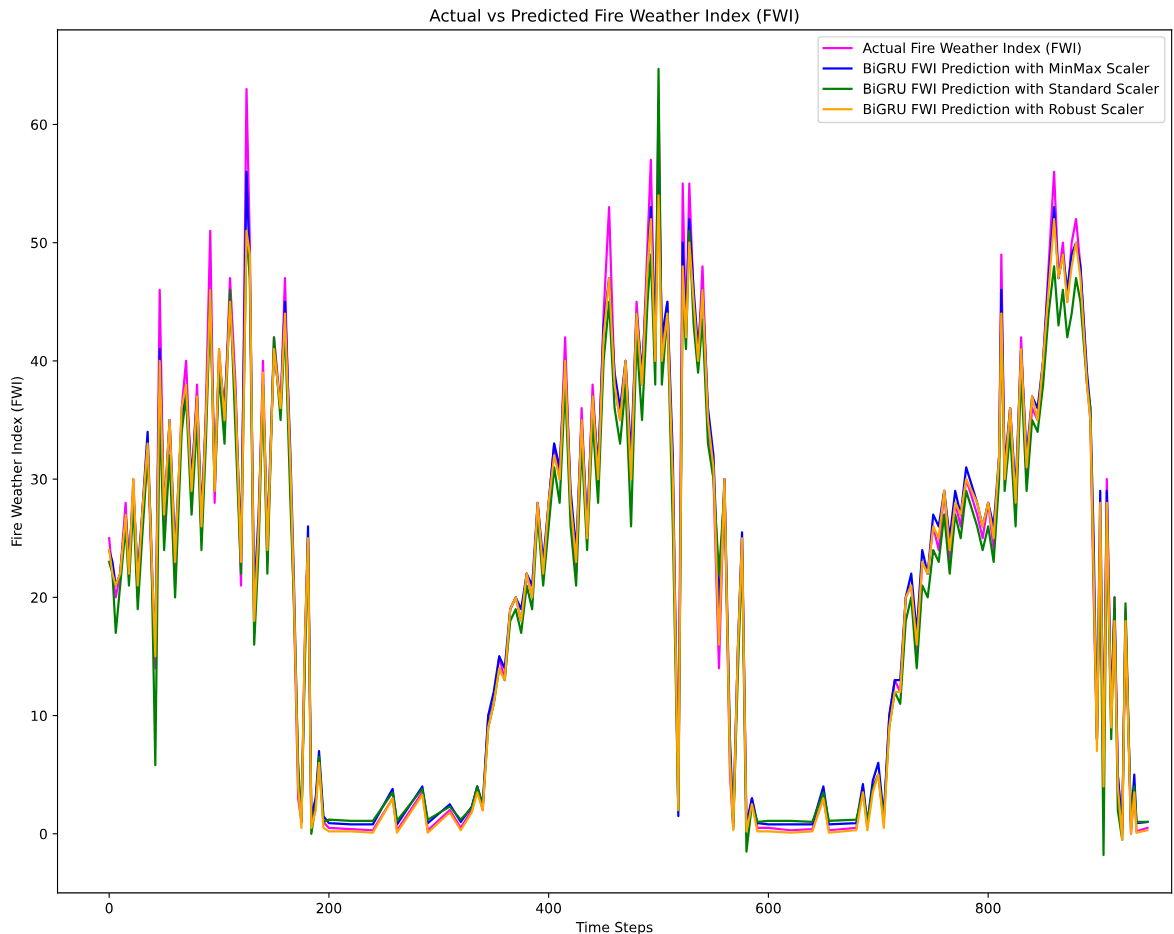 The width and height of the screenshot is (1174, 934). I want to click on legend-label: BiGRU FWI Prediction with MinMax Scaler, so click(1006, 68).